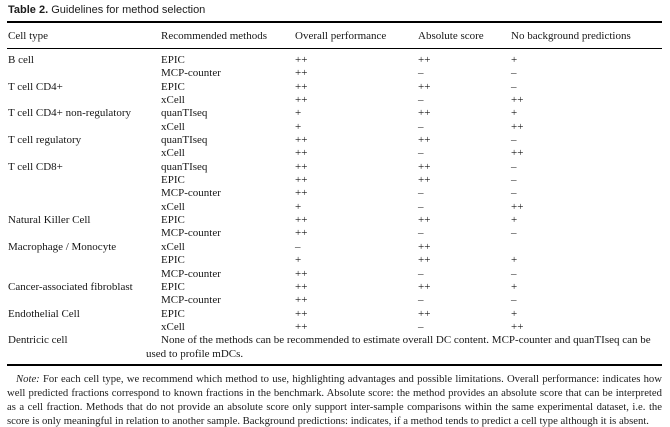 The height and width of the screenshot is (427, 670). I want to click on cell-background-predictions, so click(586, 247).